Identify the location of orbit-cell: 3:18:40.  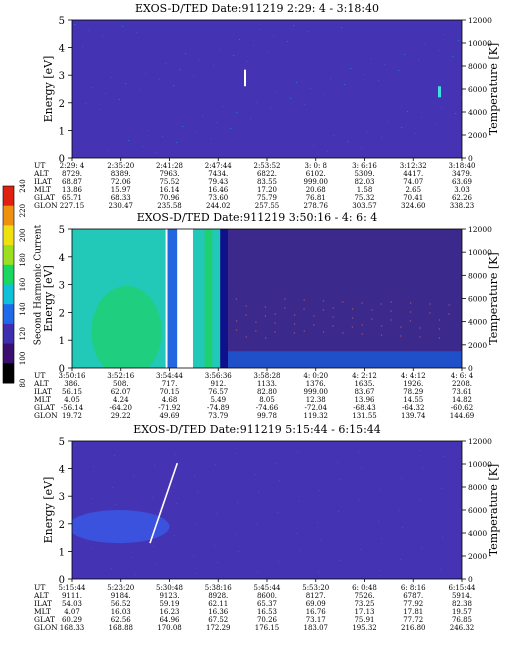
(462, 166).